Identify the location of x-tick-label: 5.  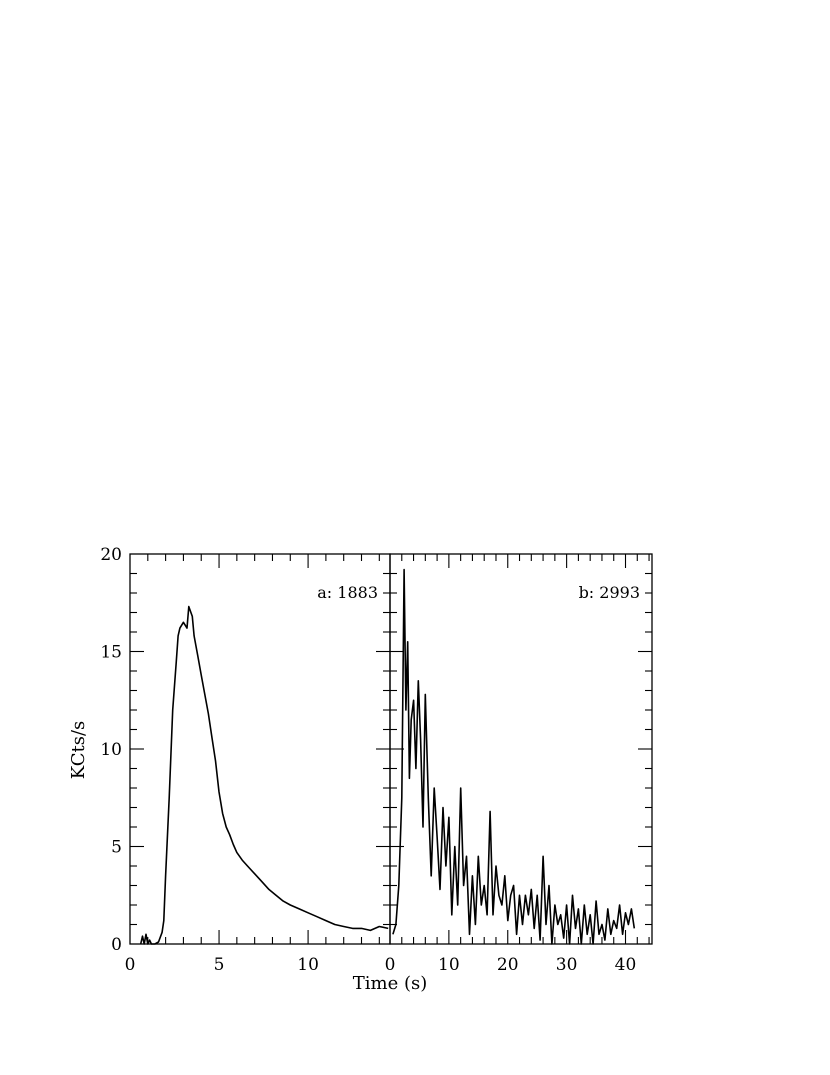
(219, 965).